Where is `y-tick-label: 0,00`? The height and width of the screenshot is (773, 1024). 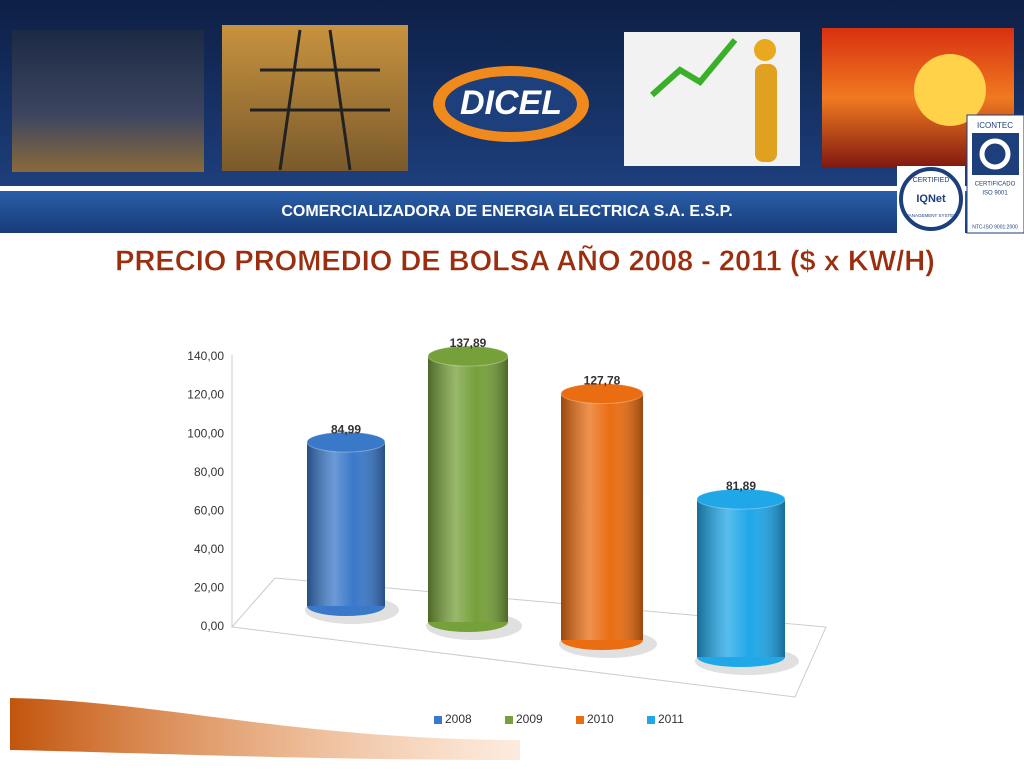
y-tick-label: 0,00 is located at coordinates (213, 626).